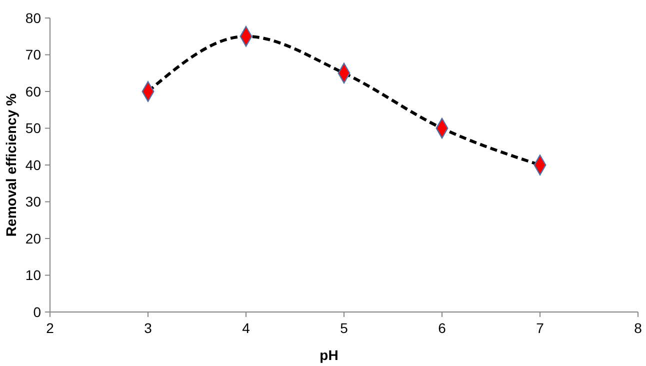 The height and width of the screenshot is (366, 646). Describe the element at coordinates (540, 328) in the screenshot. I see `x-tick-label: 7` at that location.